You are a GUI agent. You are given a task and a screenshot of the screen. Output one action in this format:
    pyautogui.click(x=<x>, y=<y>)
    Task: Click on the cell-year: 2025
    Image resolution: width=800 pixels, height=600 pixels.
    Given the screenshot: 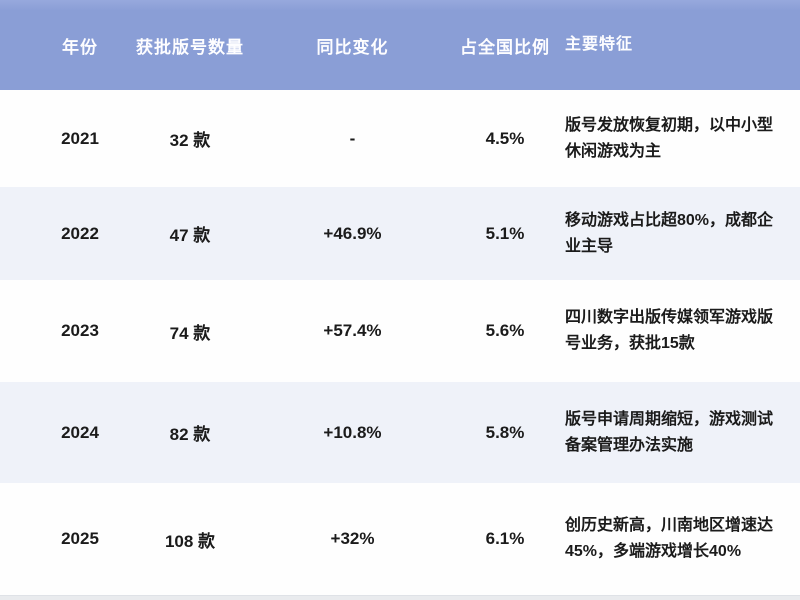 What is the action you would take?
    pyautogui.click(x=80, y=538)
    